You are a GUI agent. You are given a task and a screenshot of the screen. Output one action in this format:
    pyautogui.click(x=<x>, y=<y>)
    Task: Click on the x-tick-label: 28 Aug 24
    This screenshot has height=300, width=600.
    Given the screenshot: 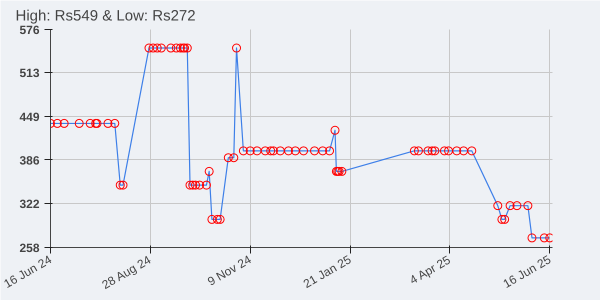 What is the action you would take?
    pyautogui.click(x=126, y=272)
    